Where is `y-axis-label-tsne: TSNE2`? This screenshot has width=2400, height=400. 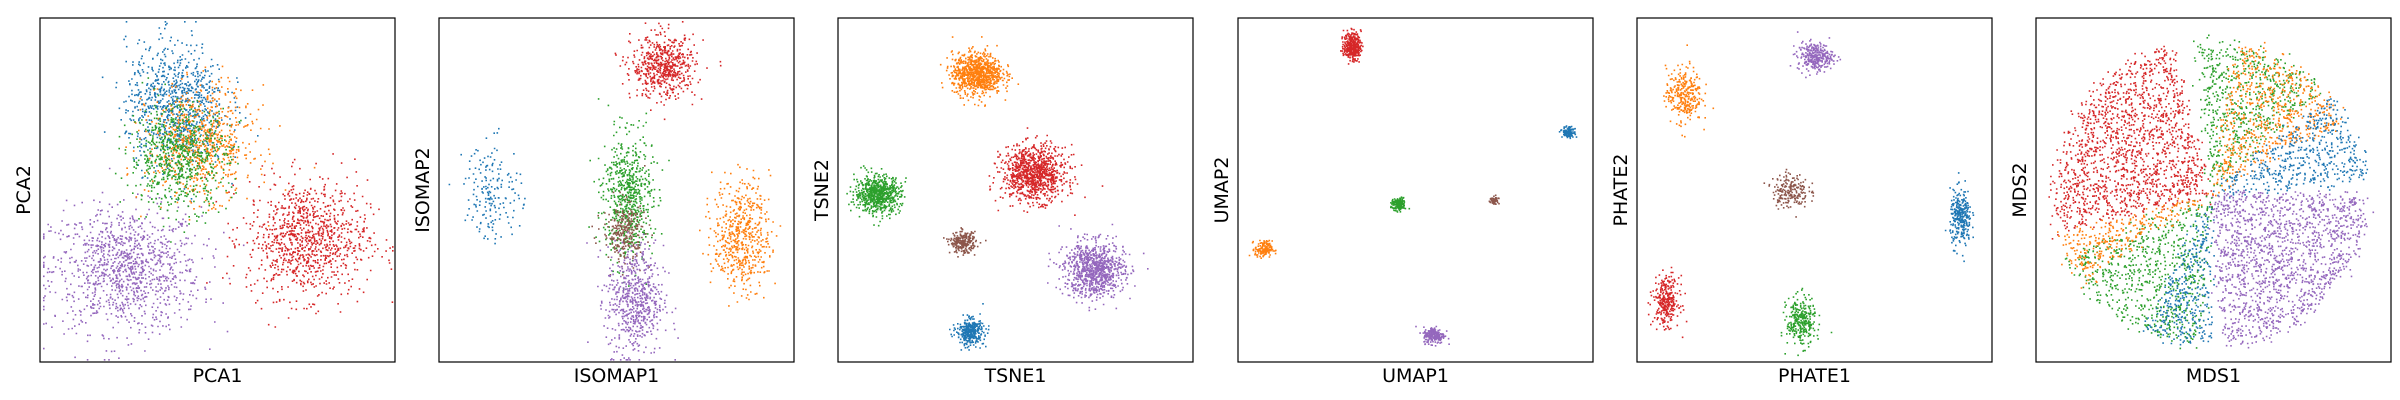
y-axis-label-tsne: TSNE2 is located at coordinates (822, 190).